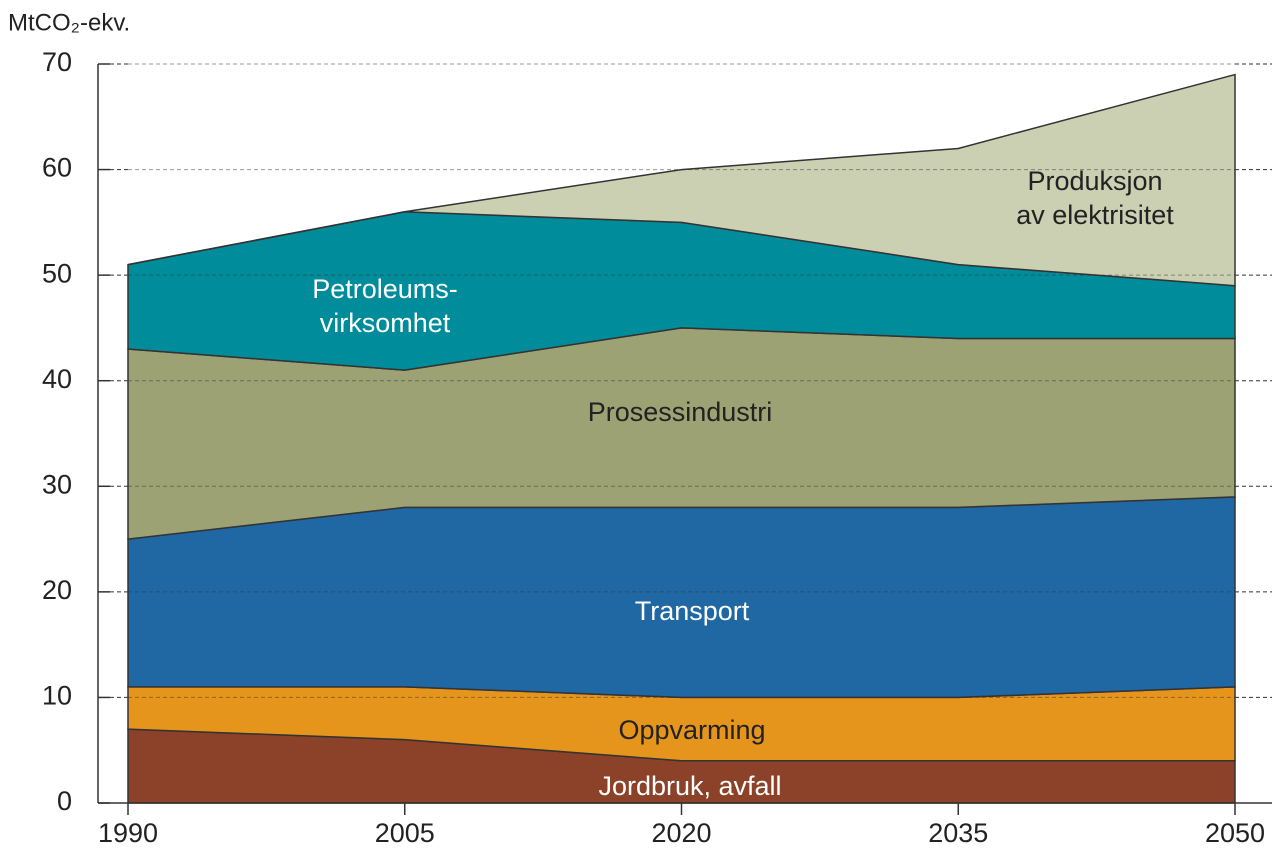 Image resolution: width=1283 pixels, height=850 pixels. Describe the element at coordinates (692, 611) in the screenshot. I see `area-label: Transport` at that location.